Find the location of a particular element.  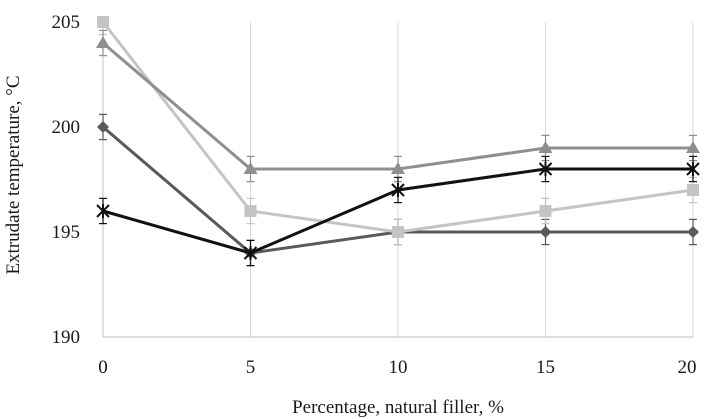

x-tick-label: 5 is located at coordinates (251, 367).